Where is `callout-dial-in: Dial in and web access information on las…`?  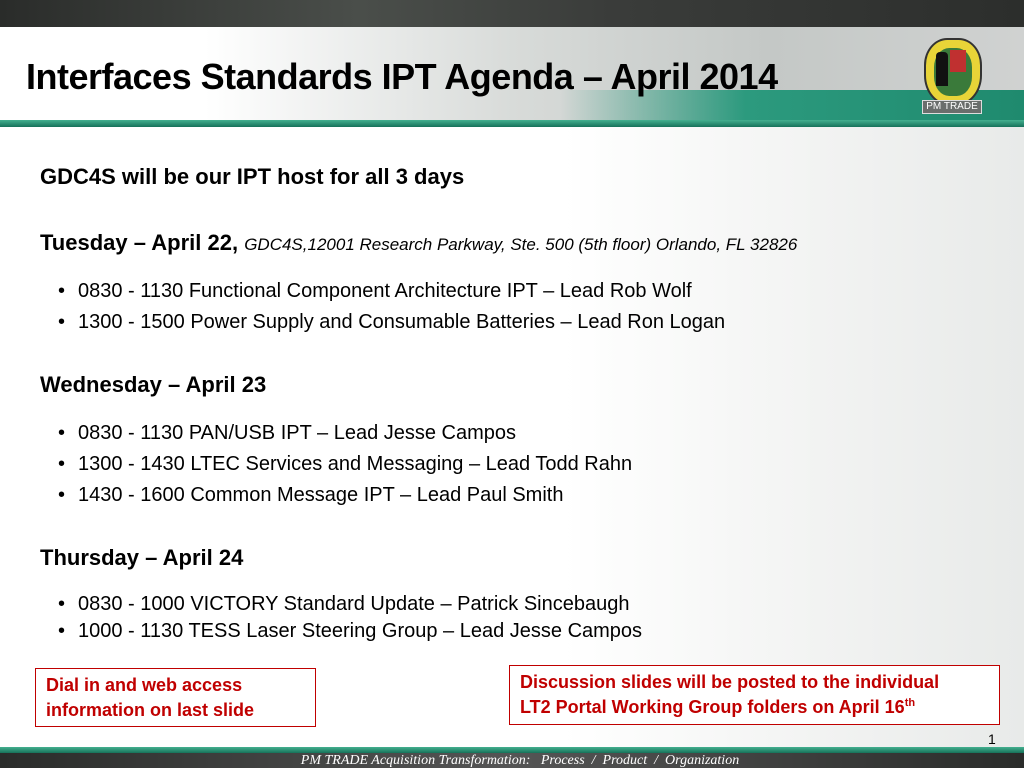
callout-dial-in: Dial in and web access information on las… is located at coordinates (175, 697).